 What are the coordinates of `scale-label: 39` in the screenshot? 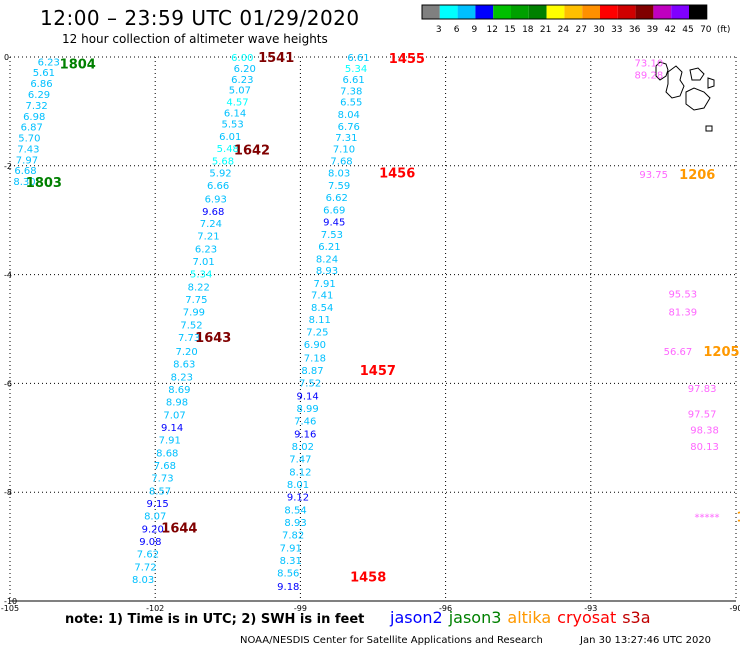 It's located at (653, 30).